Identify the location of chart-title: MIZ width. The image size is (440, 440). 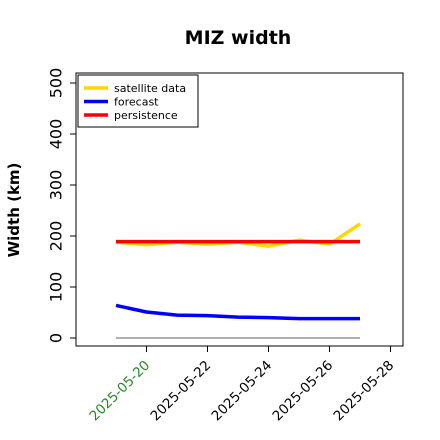
(238, 38).